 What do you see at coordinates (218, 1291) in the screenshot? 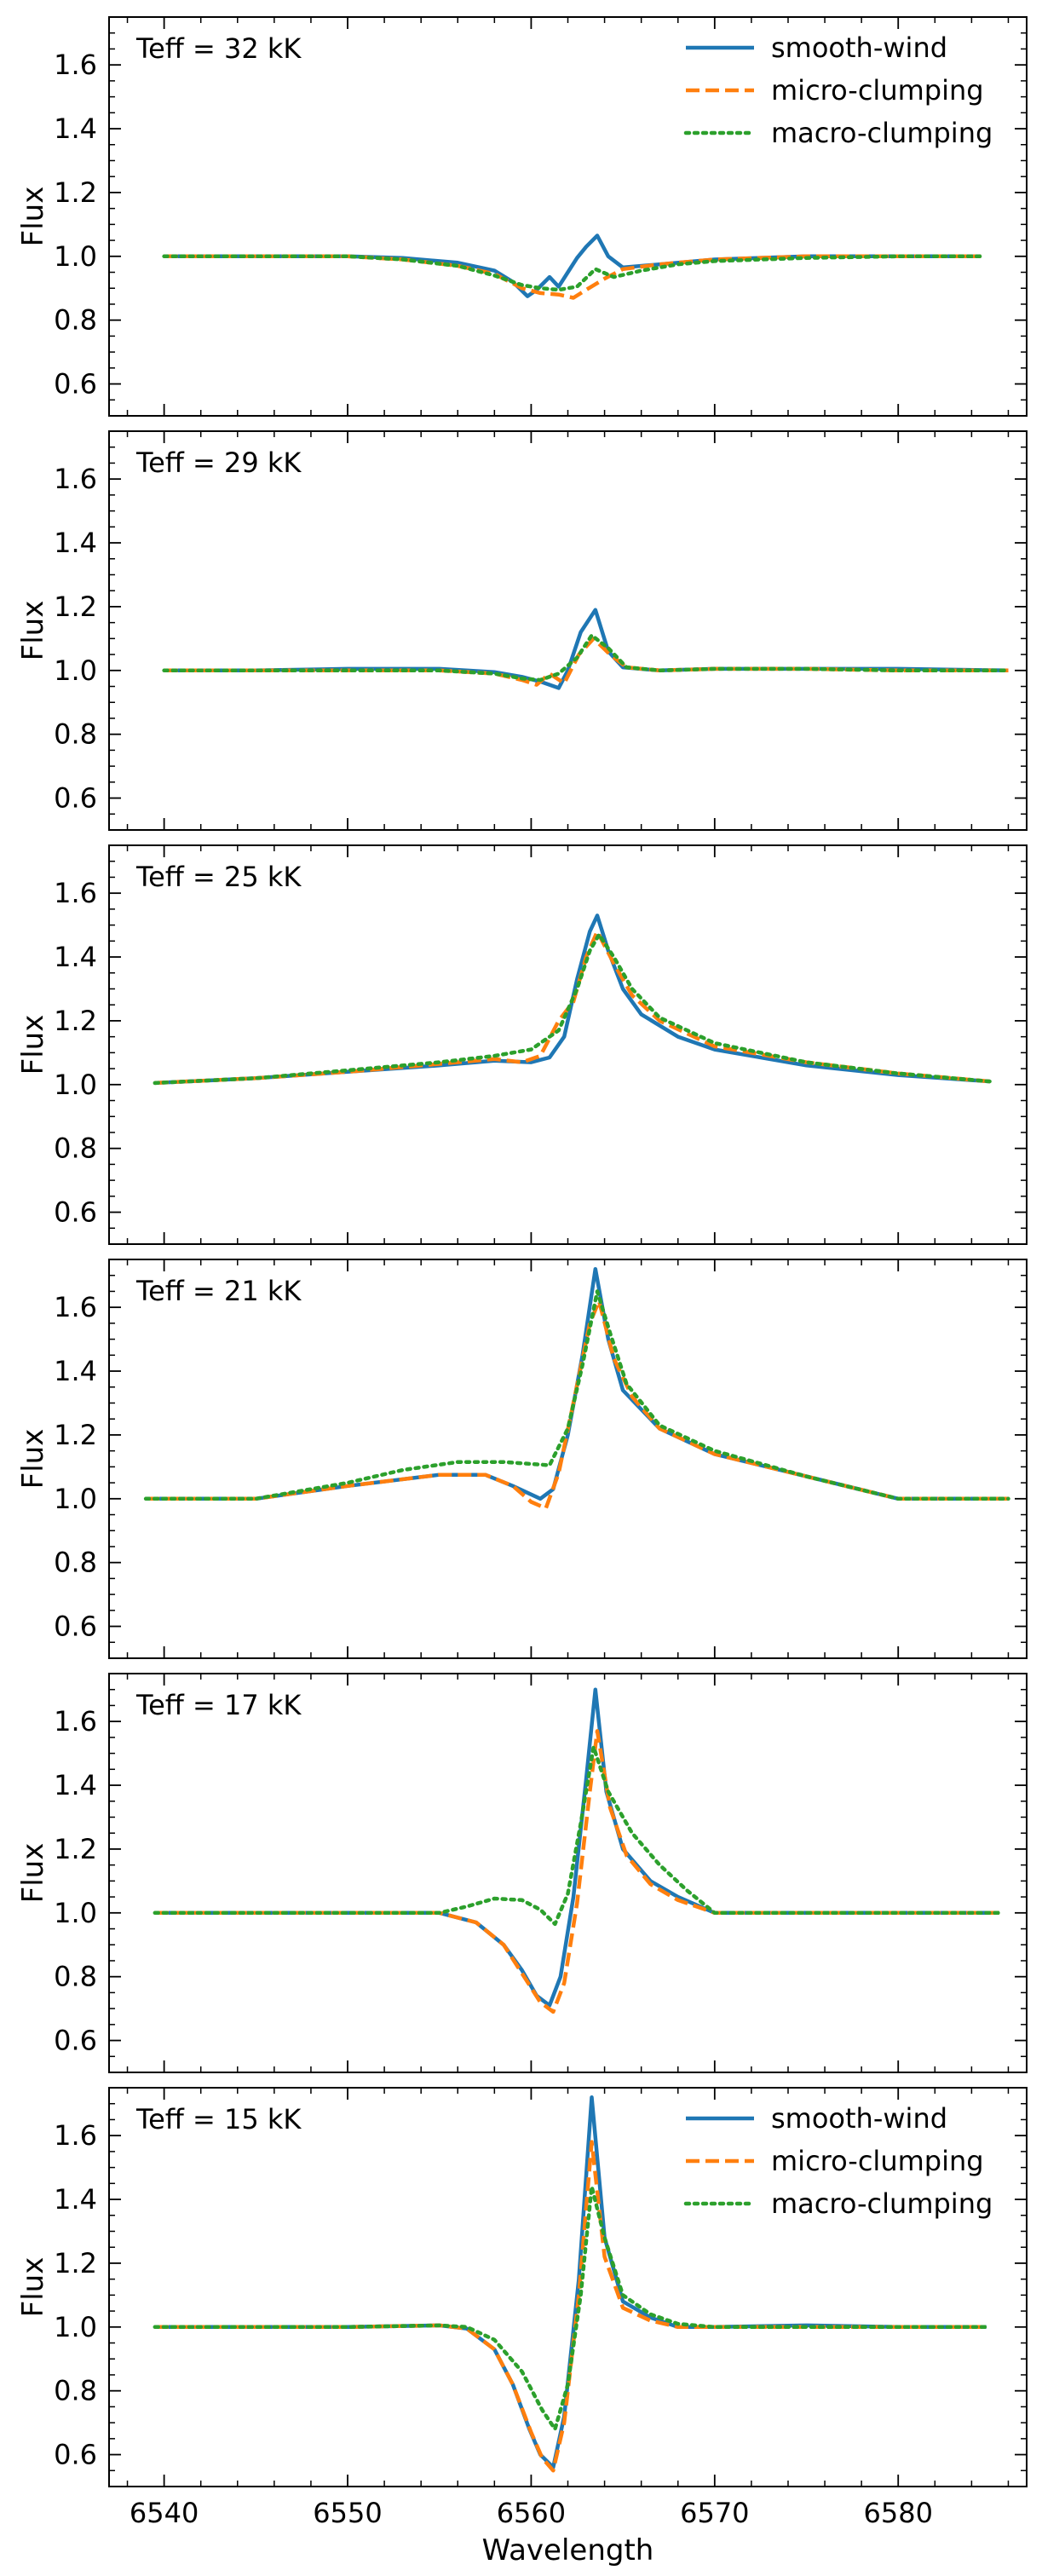
I see `panel-label: Teff = 21 kK` at bounding box center [218, 1291].